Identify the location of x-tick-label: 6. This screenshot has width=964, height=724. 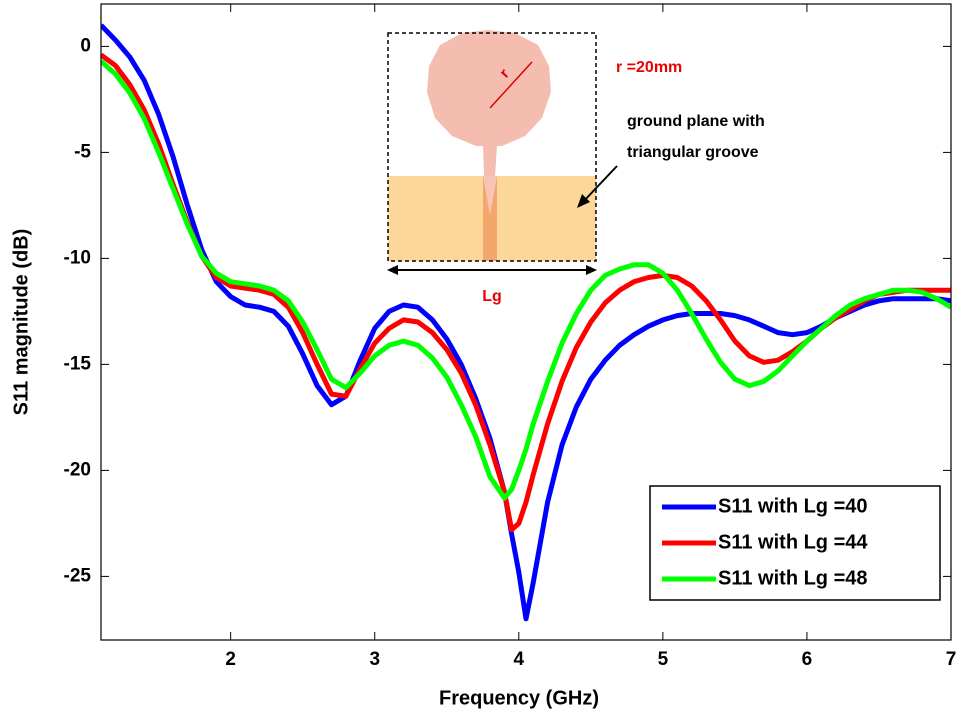
(807, 659).